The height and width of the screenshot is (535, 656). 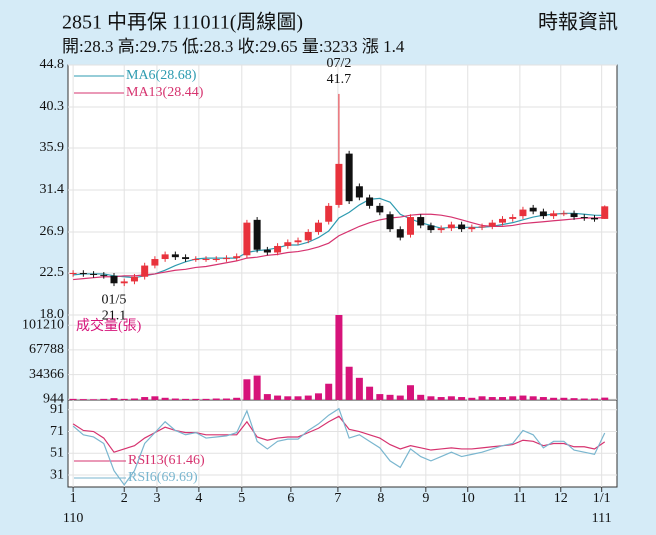 I want to click on x-tick-label: 1/1, so click(x=602, y=498).